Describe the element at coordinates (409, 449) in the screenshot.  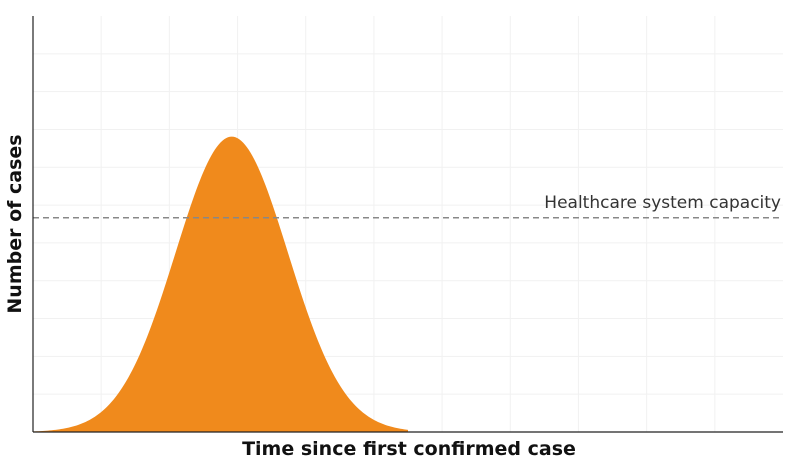
I see `x-axis-title: Time since first confirmed case` at that location.